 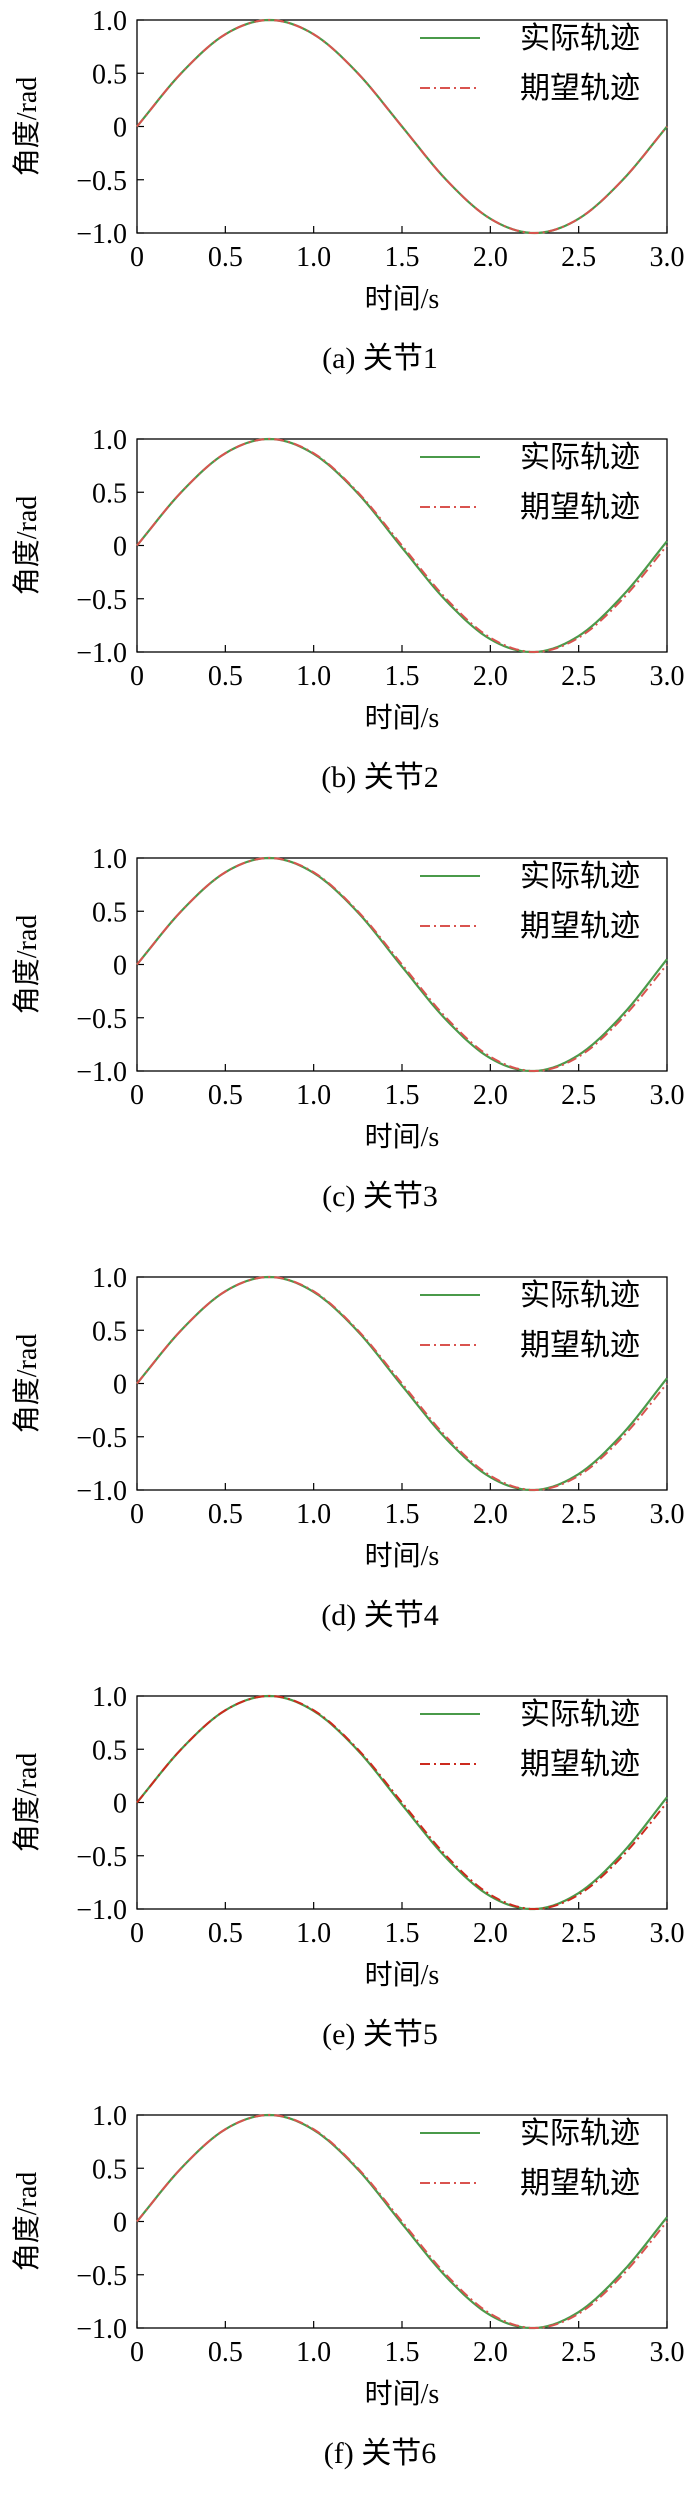 What do you see at coordinates (380, 1196) in the screenshot?
I see `panel-caption: (c) 关节3` at bounding box center [380, 1196].